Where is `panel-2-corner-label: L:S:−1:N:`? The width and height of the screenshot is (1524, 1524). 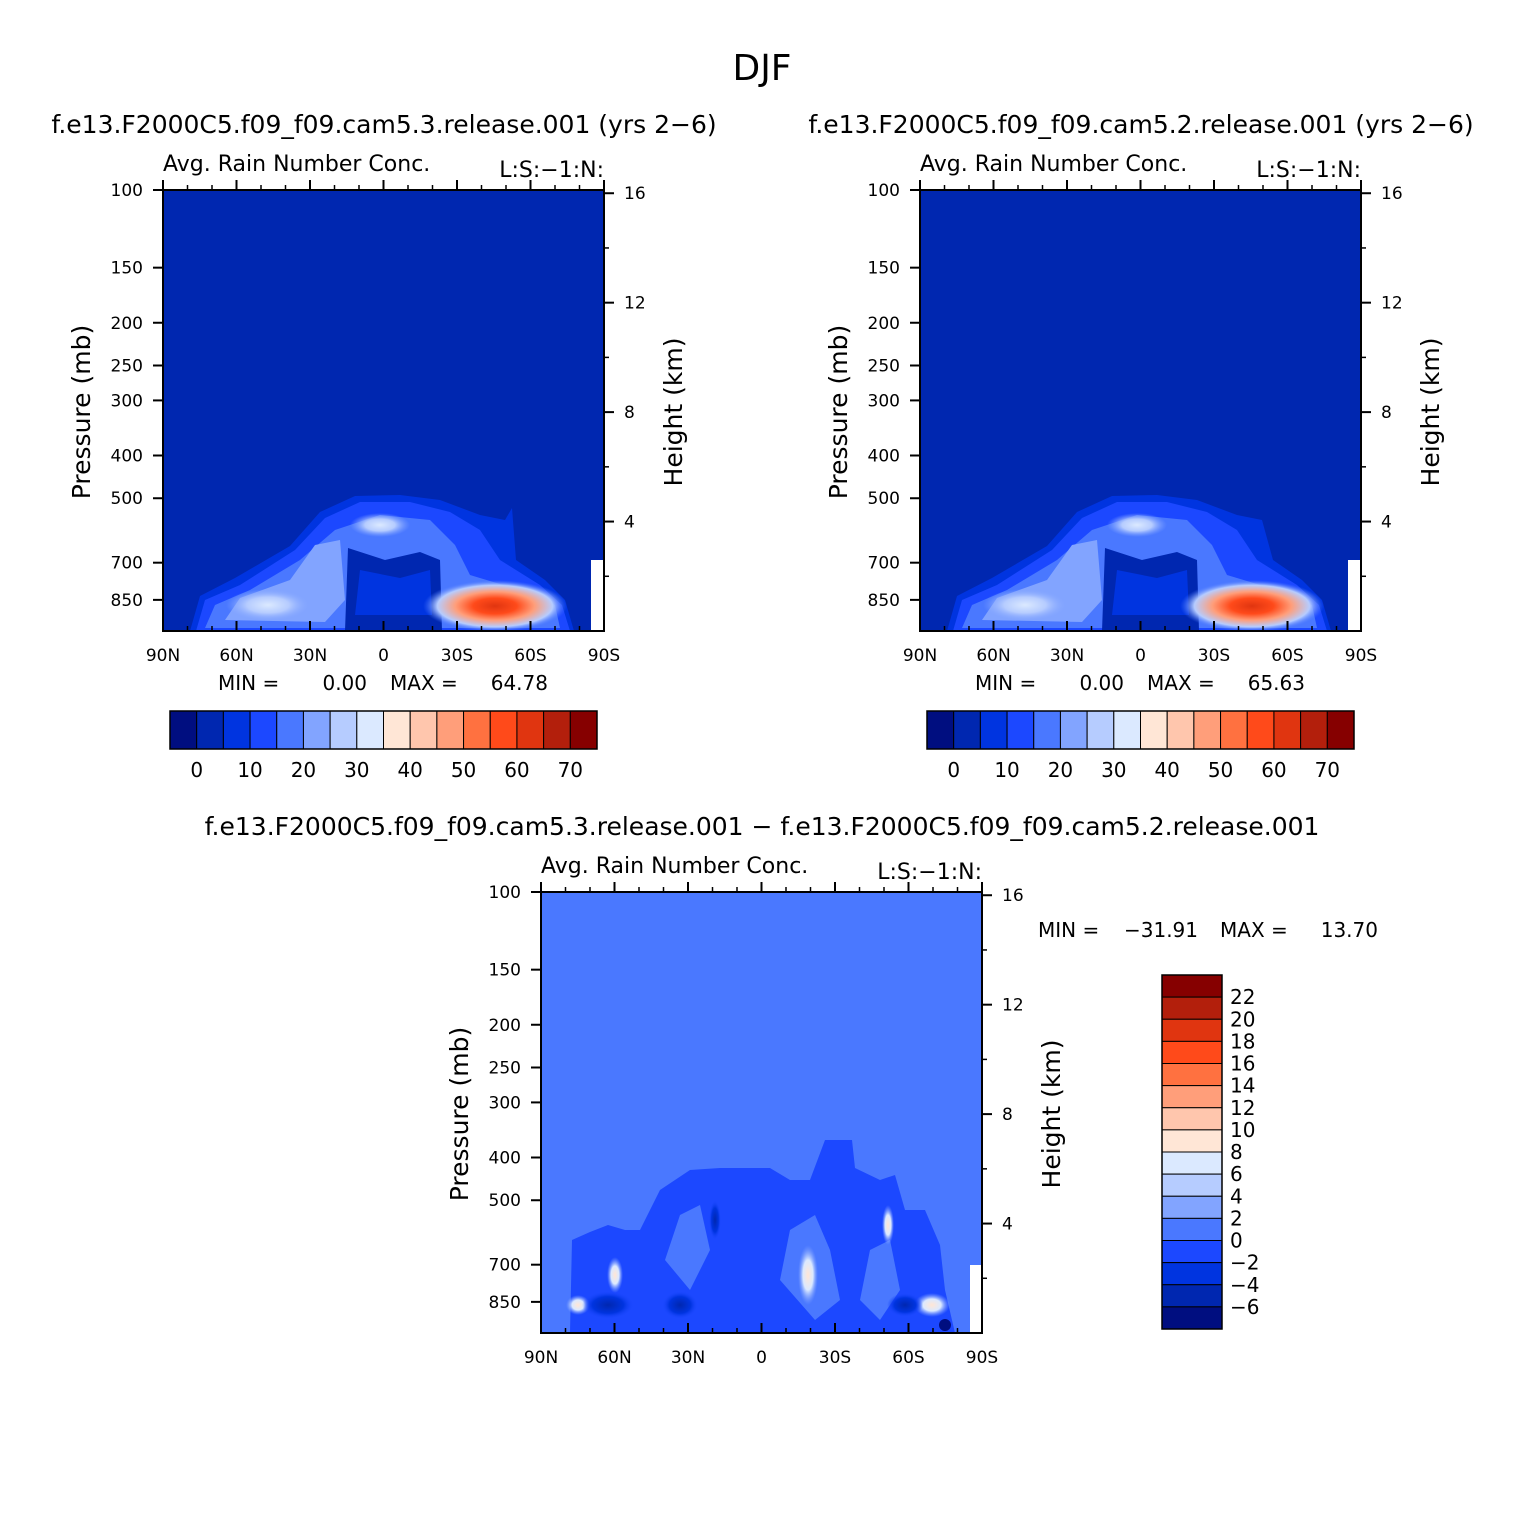 panel-2-corner-label: L:S:−1:N: is located at coordinates (1308, 170).